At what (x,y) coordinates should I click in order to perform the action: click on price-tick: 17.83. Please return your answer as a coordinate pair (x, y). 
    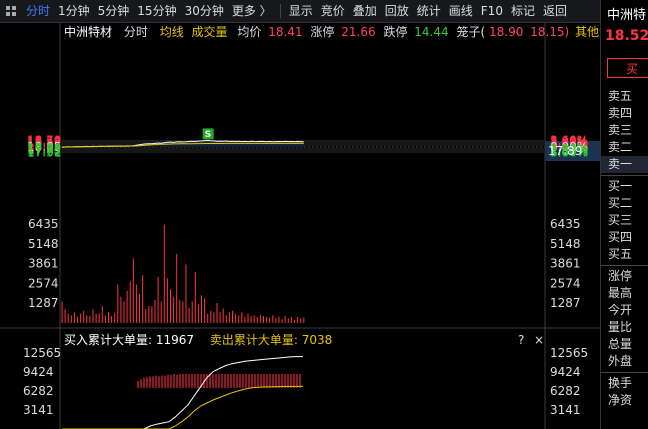
    Looking at the image, I should click on (44, 149).